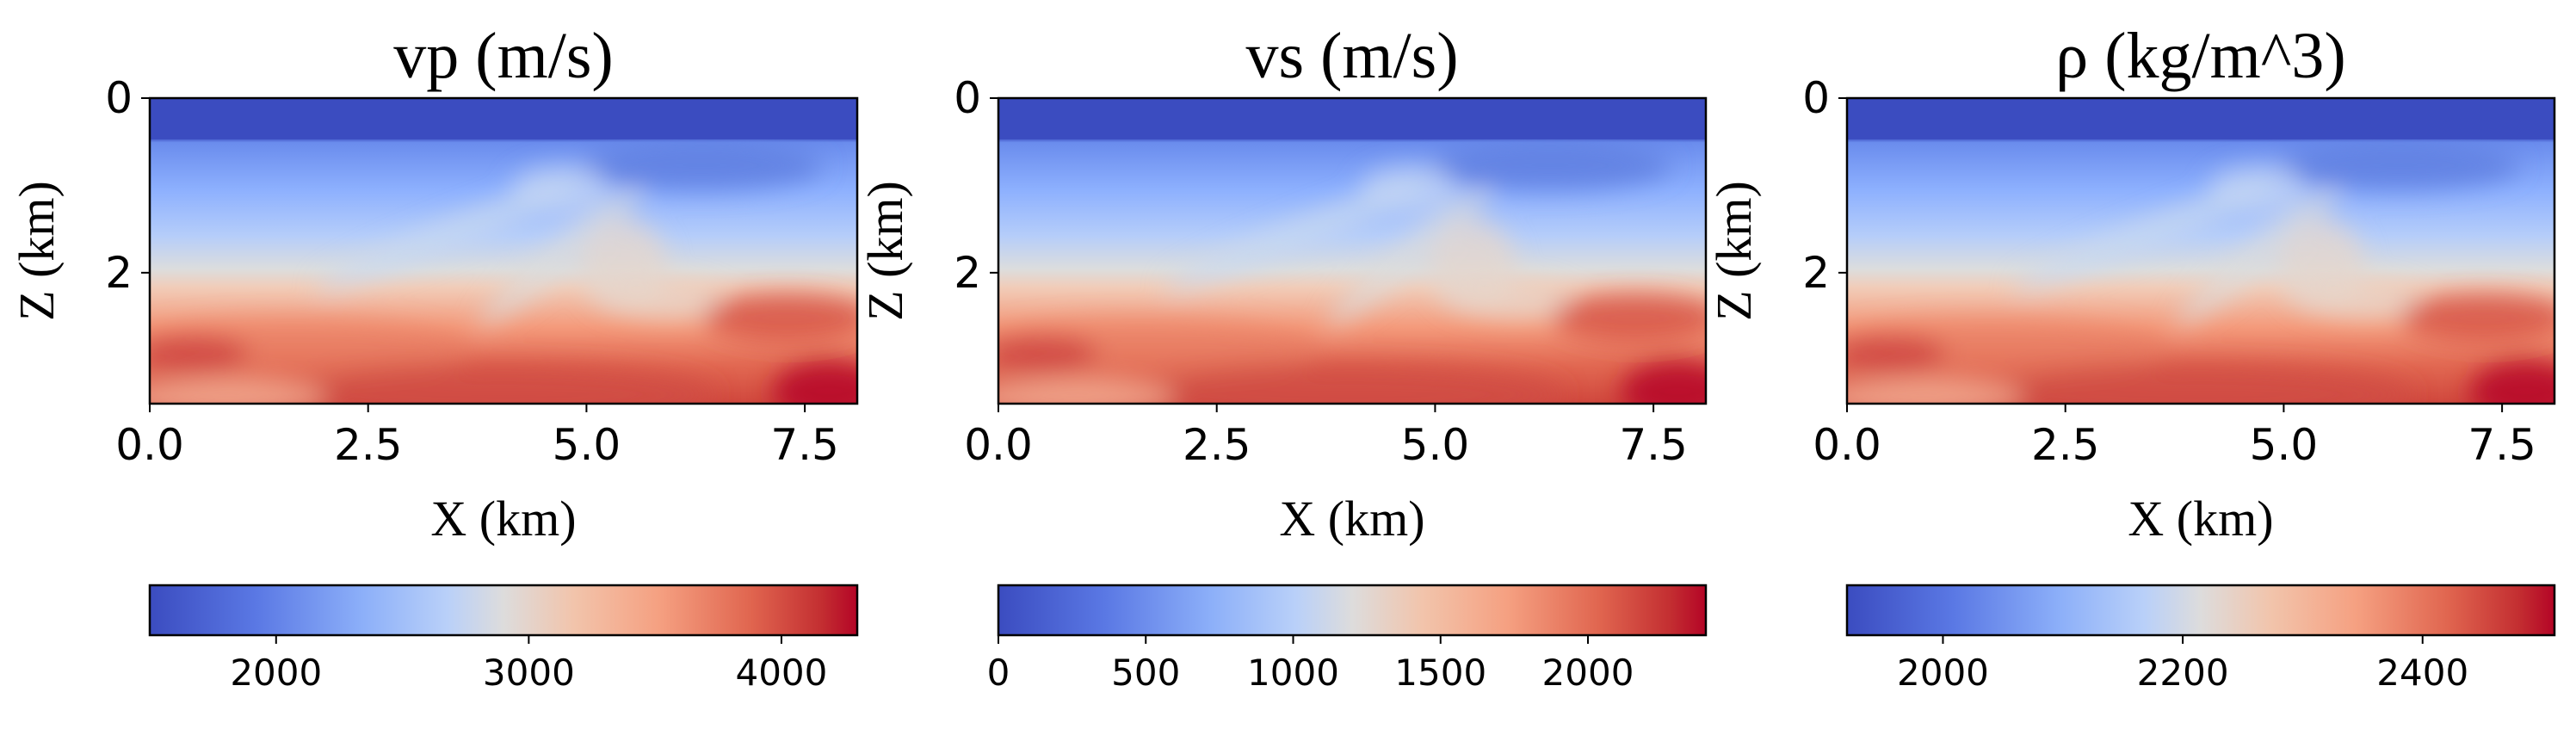 Image resolution: width=2576 pixels, height=729 pixels. I want to click on subplot-title: vs (m/s), so click(1352, 56).